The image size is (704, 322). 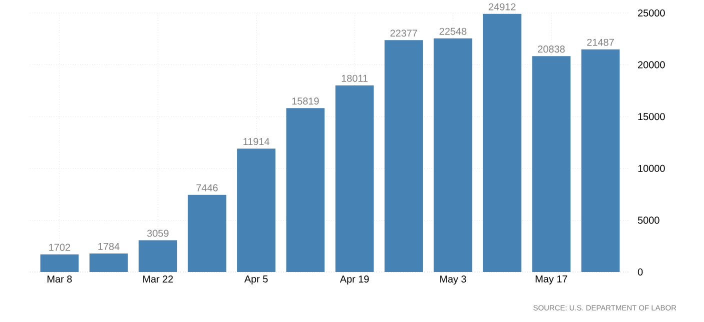 What do you see at coordinates (651, 13) in the screenshot?
I see `y-tick-label: 25000` at bounding box center [651, 13].